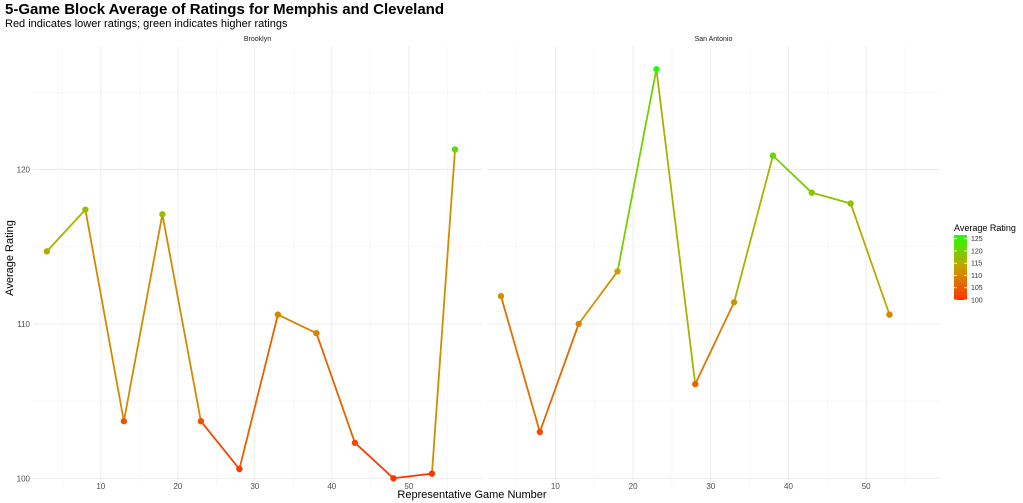 Image resolution: width=1023 pixels, height=503 pixels. What do you see at coordinates (257, 39) in the screenshot?
I see `facet-label: Brooklyn` at bounding box center [257, 39].